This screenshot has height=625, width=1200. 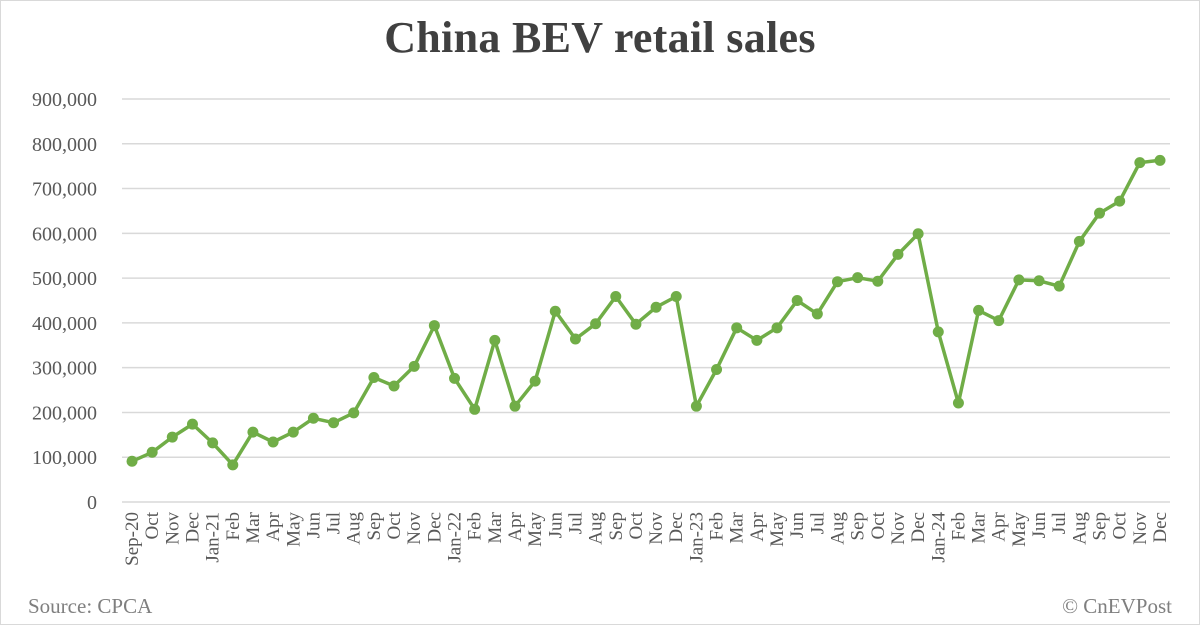 What do you see at coordinates (600, 37) in the screenshot?
I see `chart-title: China BEV retail sales` at bounding box center [600, 37].